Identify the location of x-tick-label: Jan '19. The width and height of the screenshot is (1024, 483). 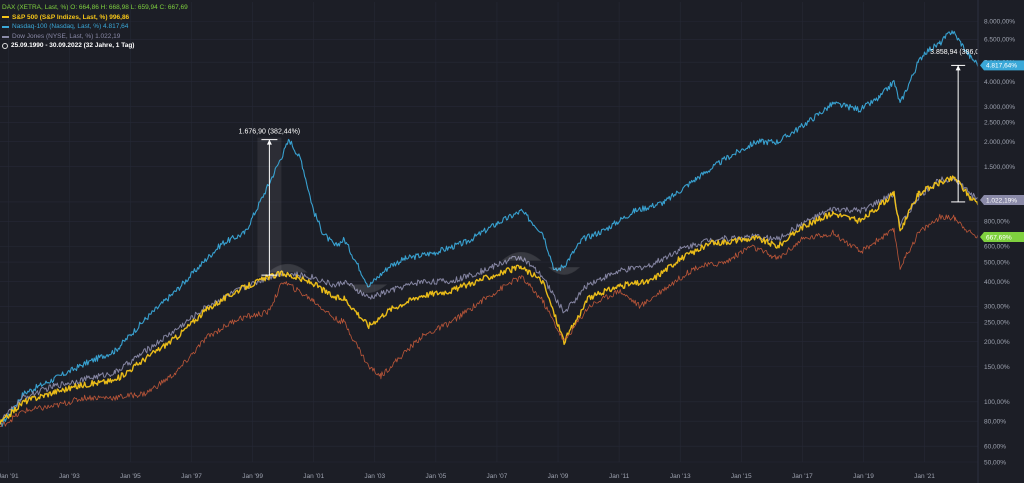
(863, 476).